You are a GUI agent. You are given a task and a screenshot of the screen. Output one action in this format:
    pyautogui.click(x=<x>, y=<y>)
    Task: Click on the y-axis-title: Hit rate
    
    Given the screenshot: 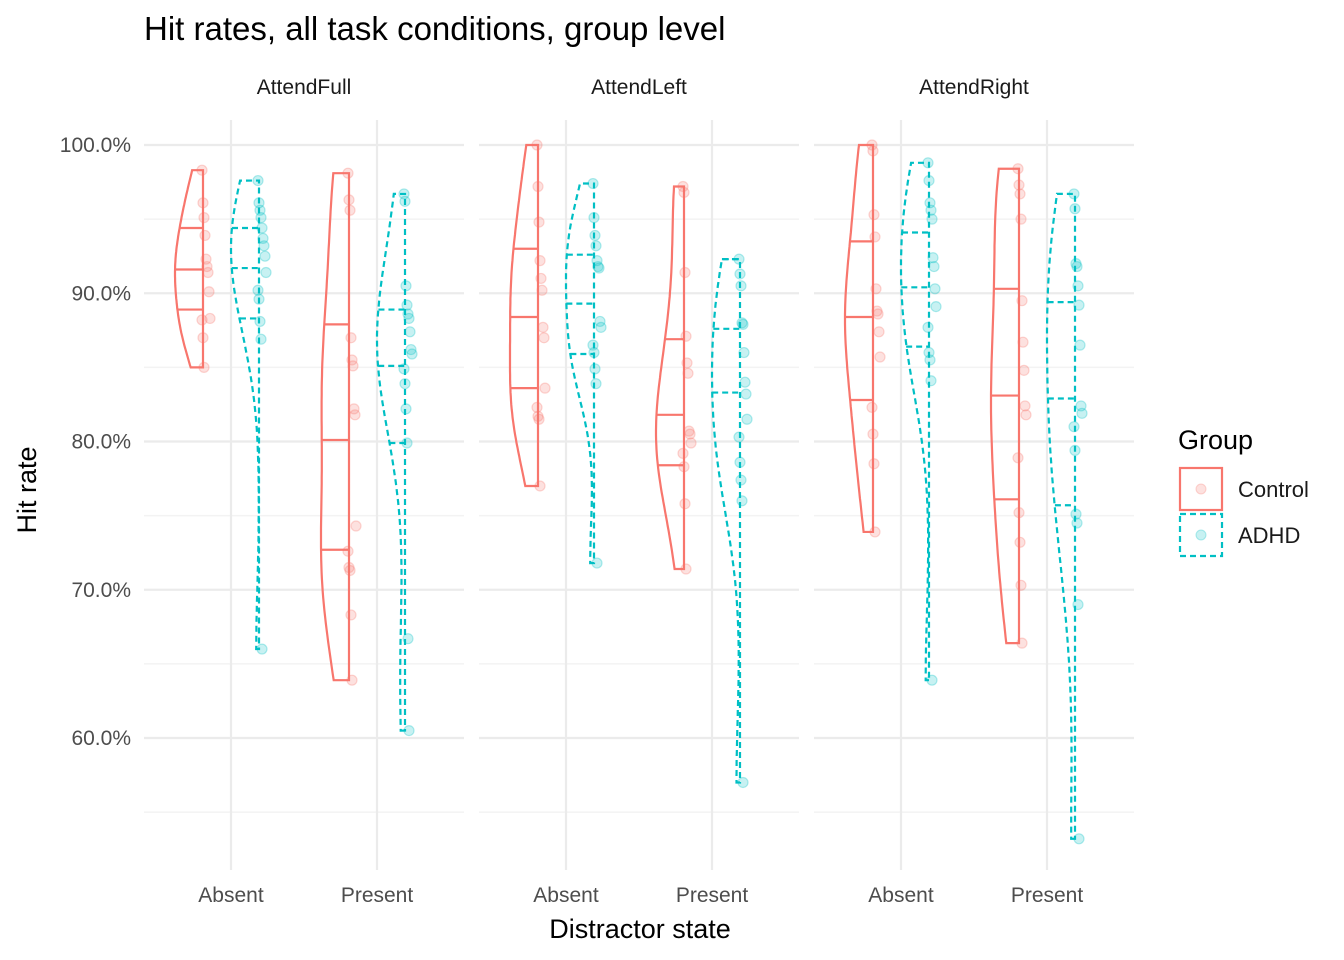 What is the action you would take?
    pyautogui.click(x=27, y=489)
    